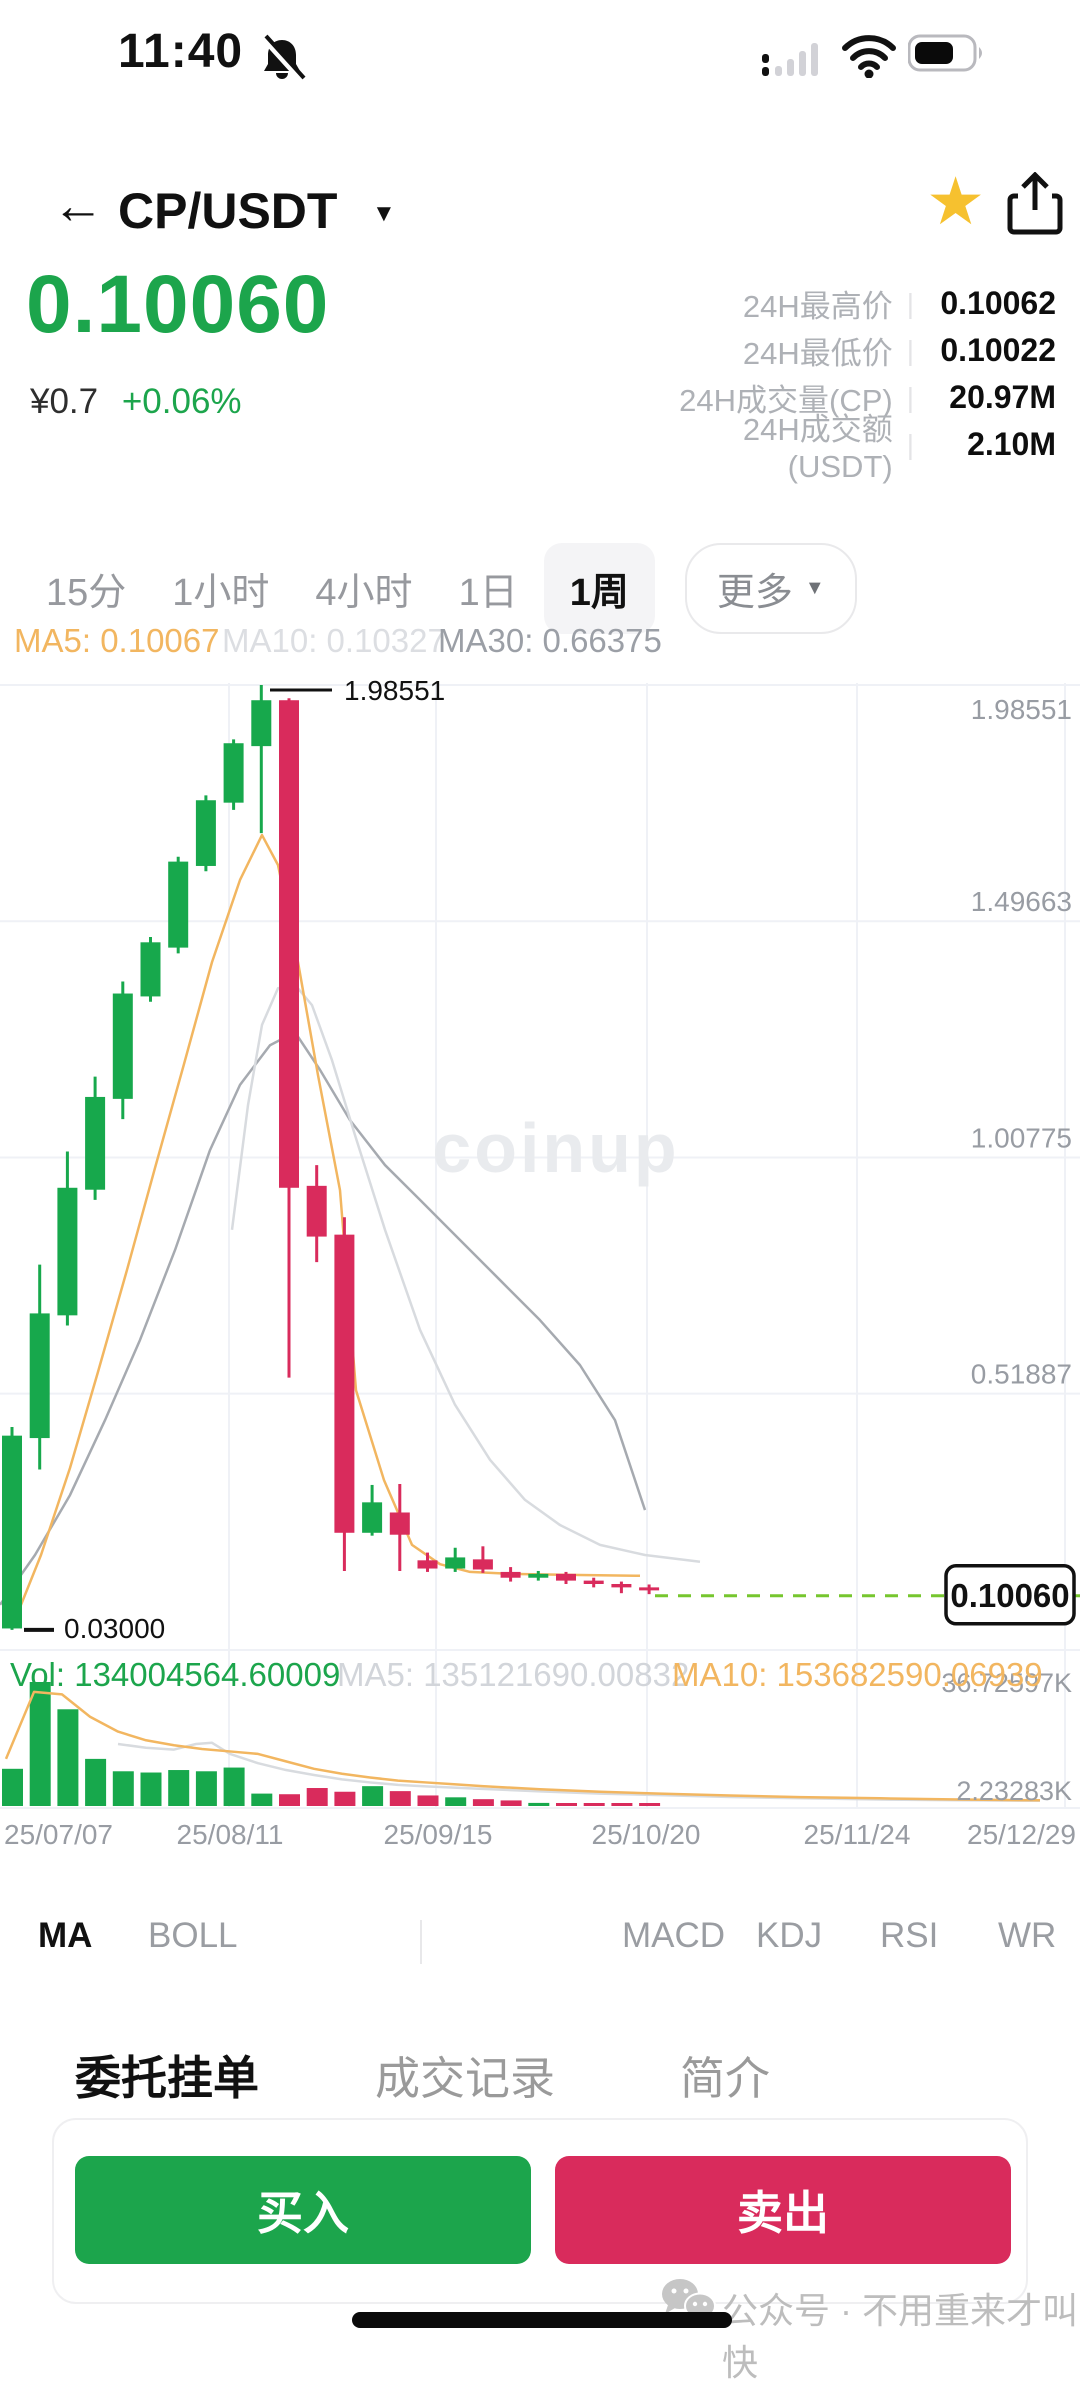  Describe the element at coordinates (770, 588) in the screenshot. I see `more-dropdown: 更多 ▼` at that location.